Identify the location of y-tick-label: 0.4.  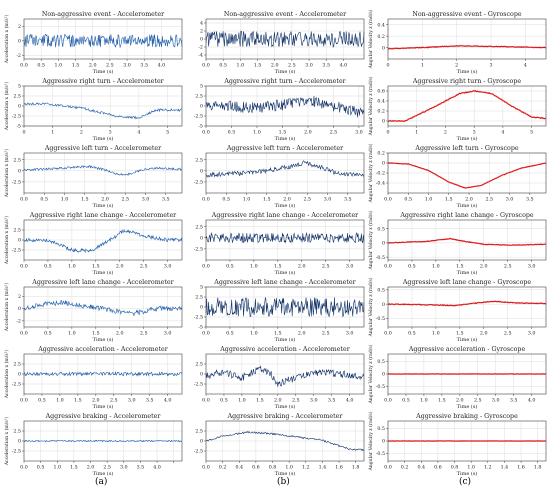
(381, 102).